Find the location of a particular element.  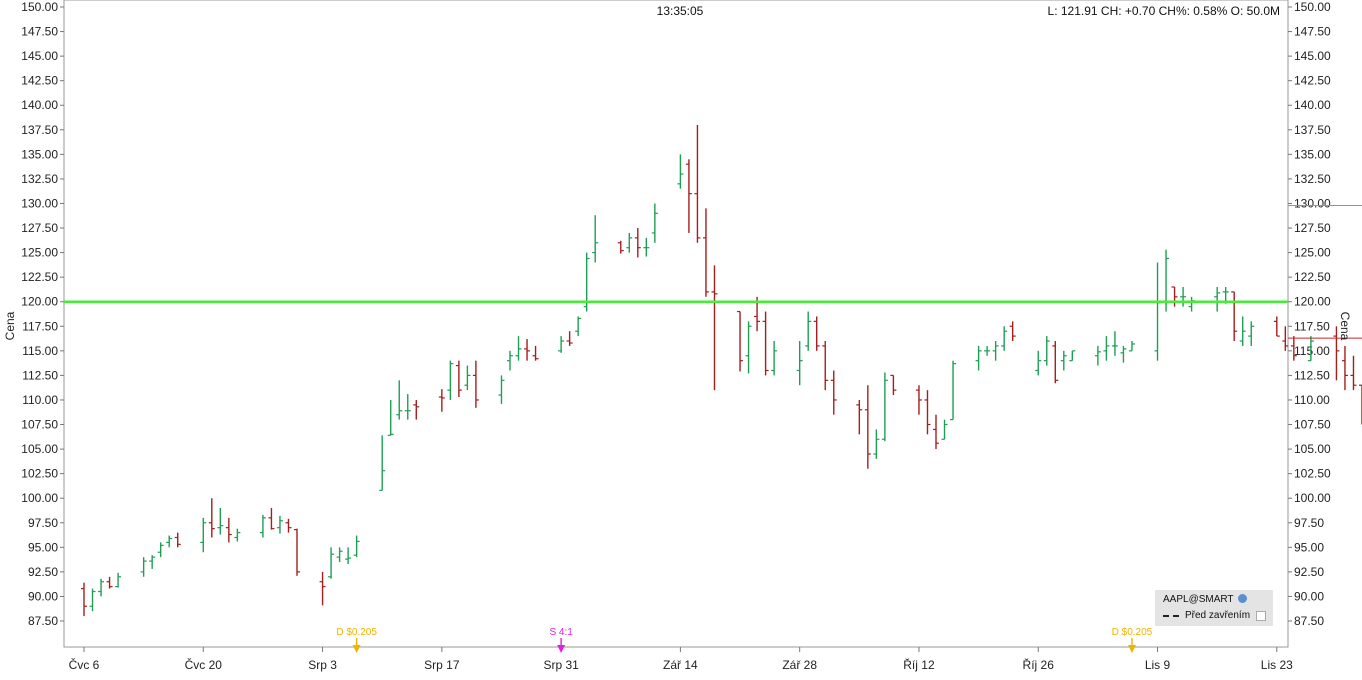

y-tick-label-left: 130.00 is located at coordinates (39, 203).